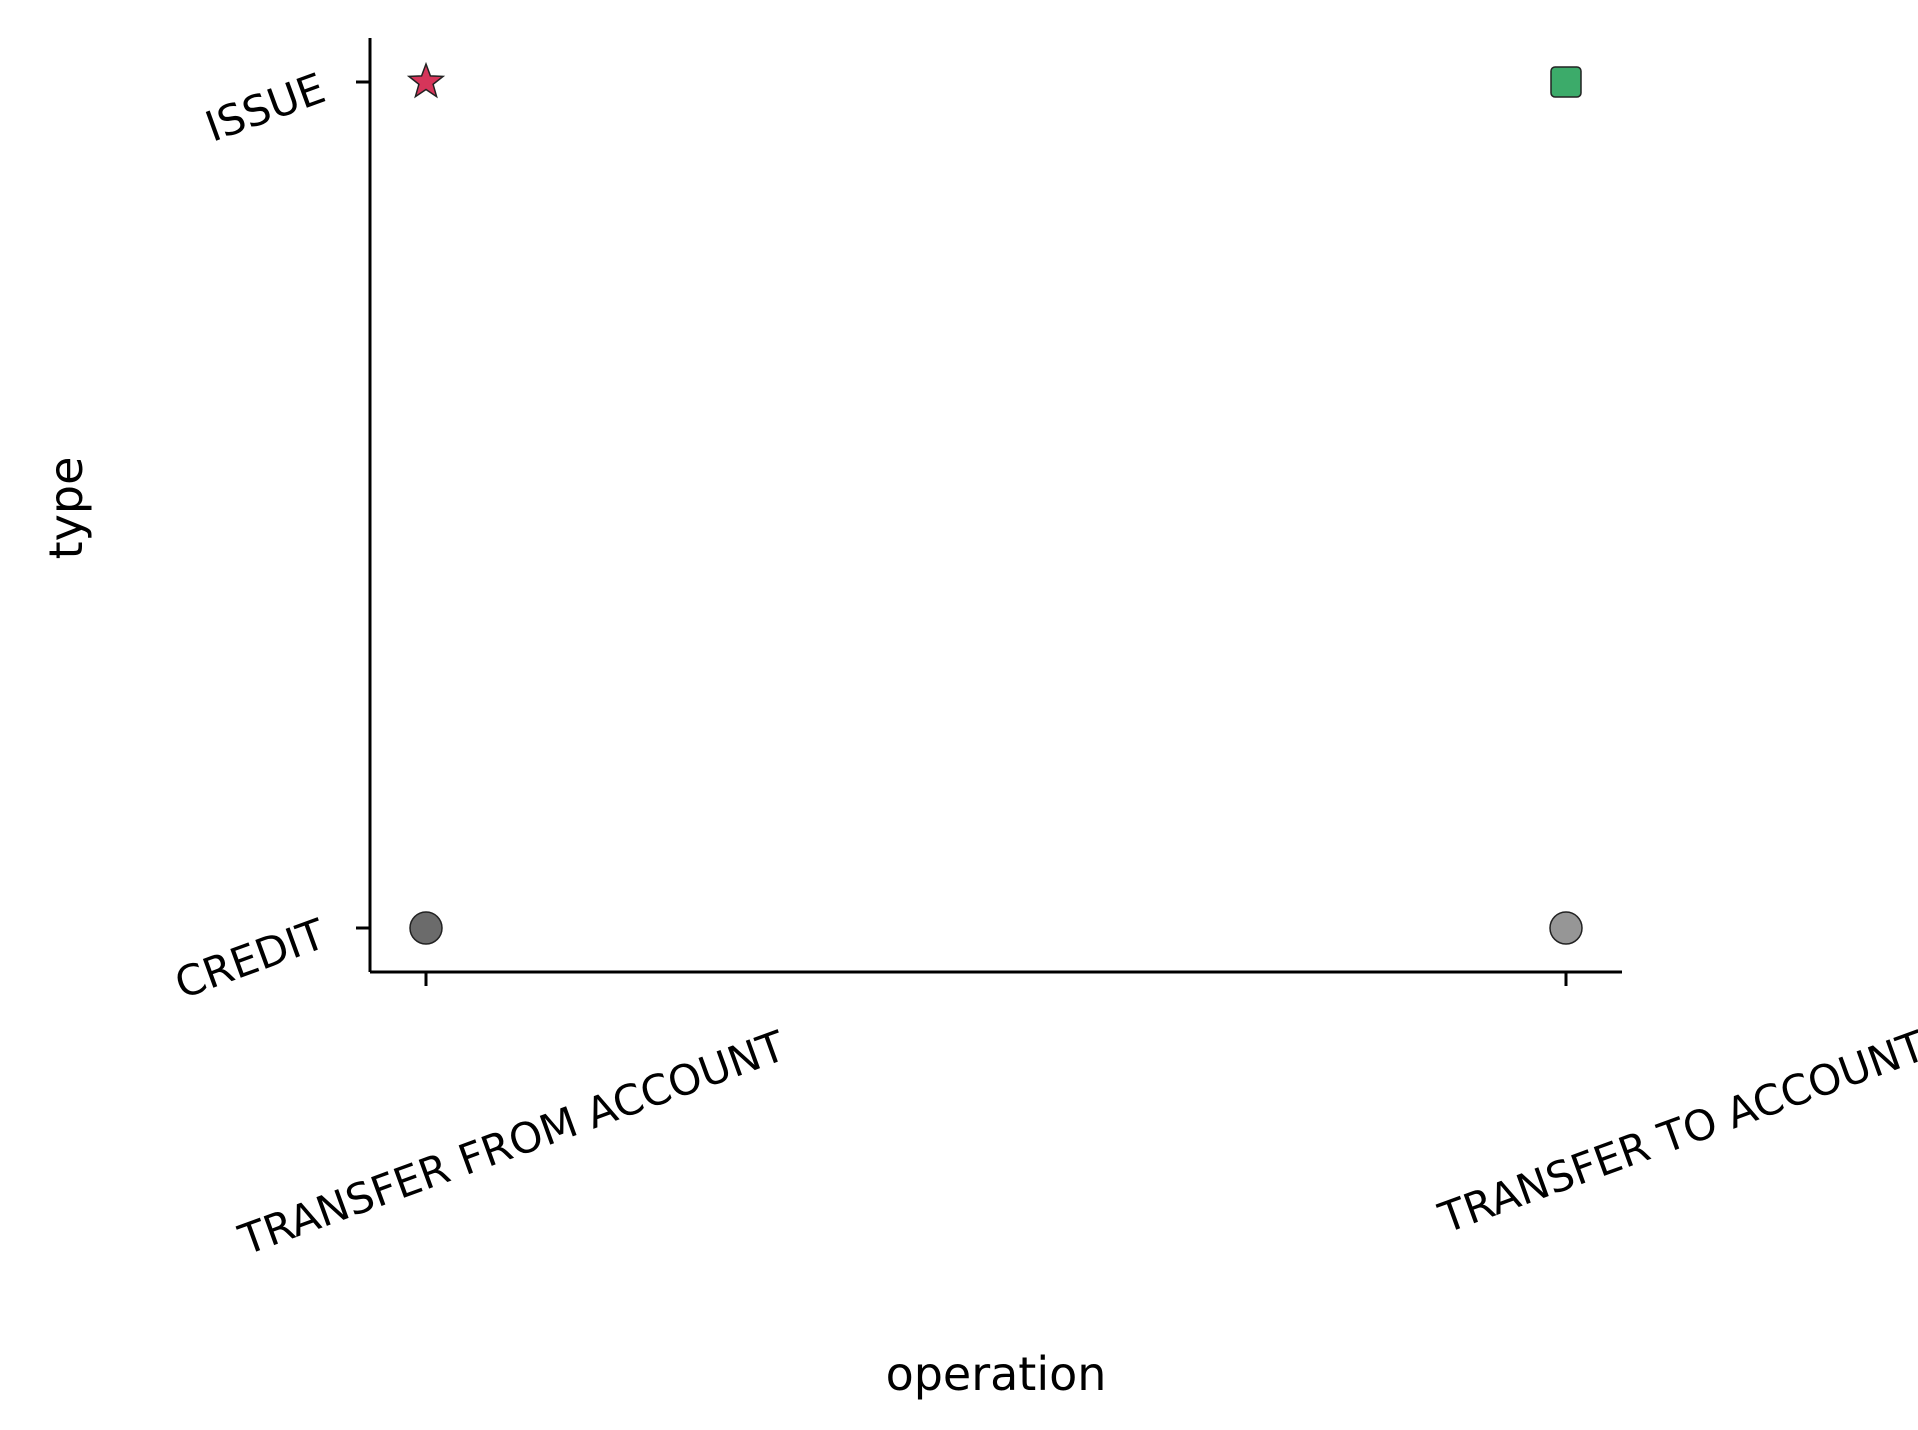 The height and width of the screenshot is (1430, 1918). I want to click on y-tick-label-issue: ISSUE, so click(265, 107).